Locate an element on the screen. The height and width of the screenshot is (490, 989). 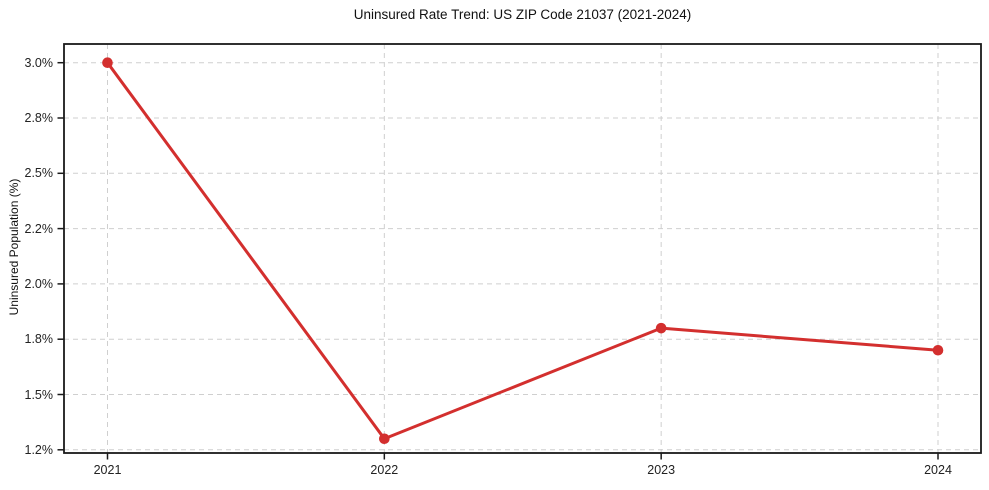
y-tick-label: 1.8% is located at coordinates (39, 339).